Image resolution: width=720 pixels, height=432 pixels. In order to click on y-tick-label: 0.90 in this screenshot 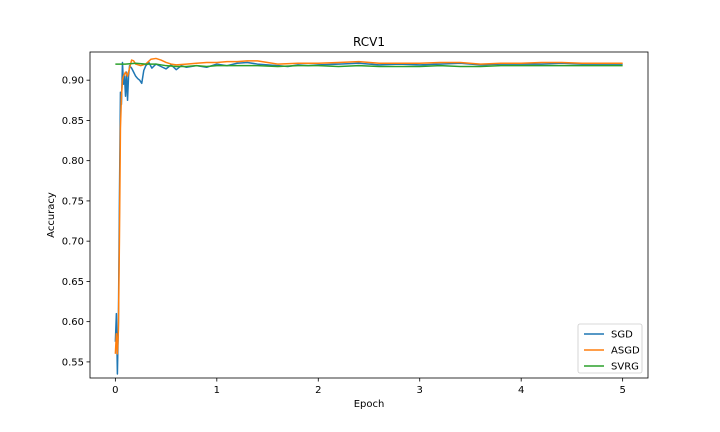, I will do `click(73, 81)`.